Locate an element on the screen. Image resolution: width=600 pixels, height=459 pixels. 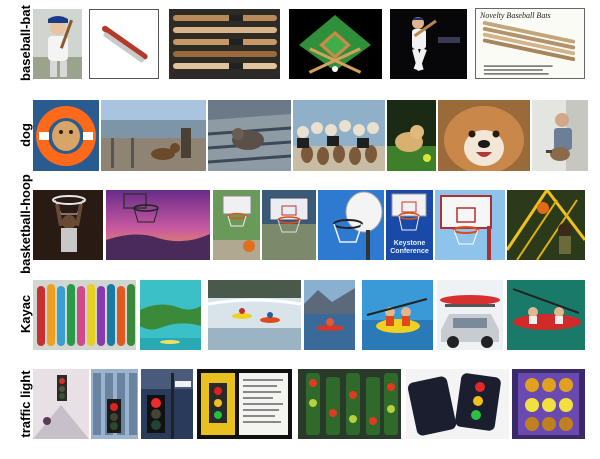
novelty-bats-caption: Novelty Baseball Bats is located at coordinates (515, 15).